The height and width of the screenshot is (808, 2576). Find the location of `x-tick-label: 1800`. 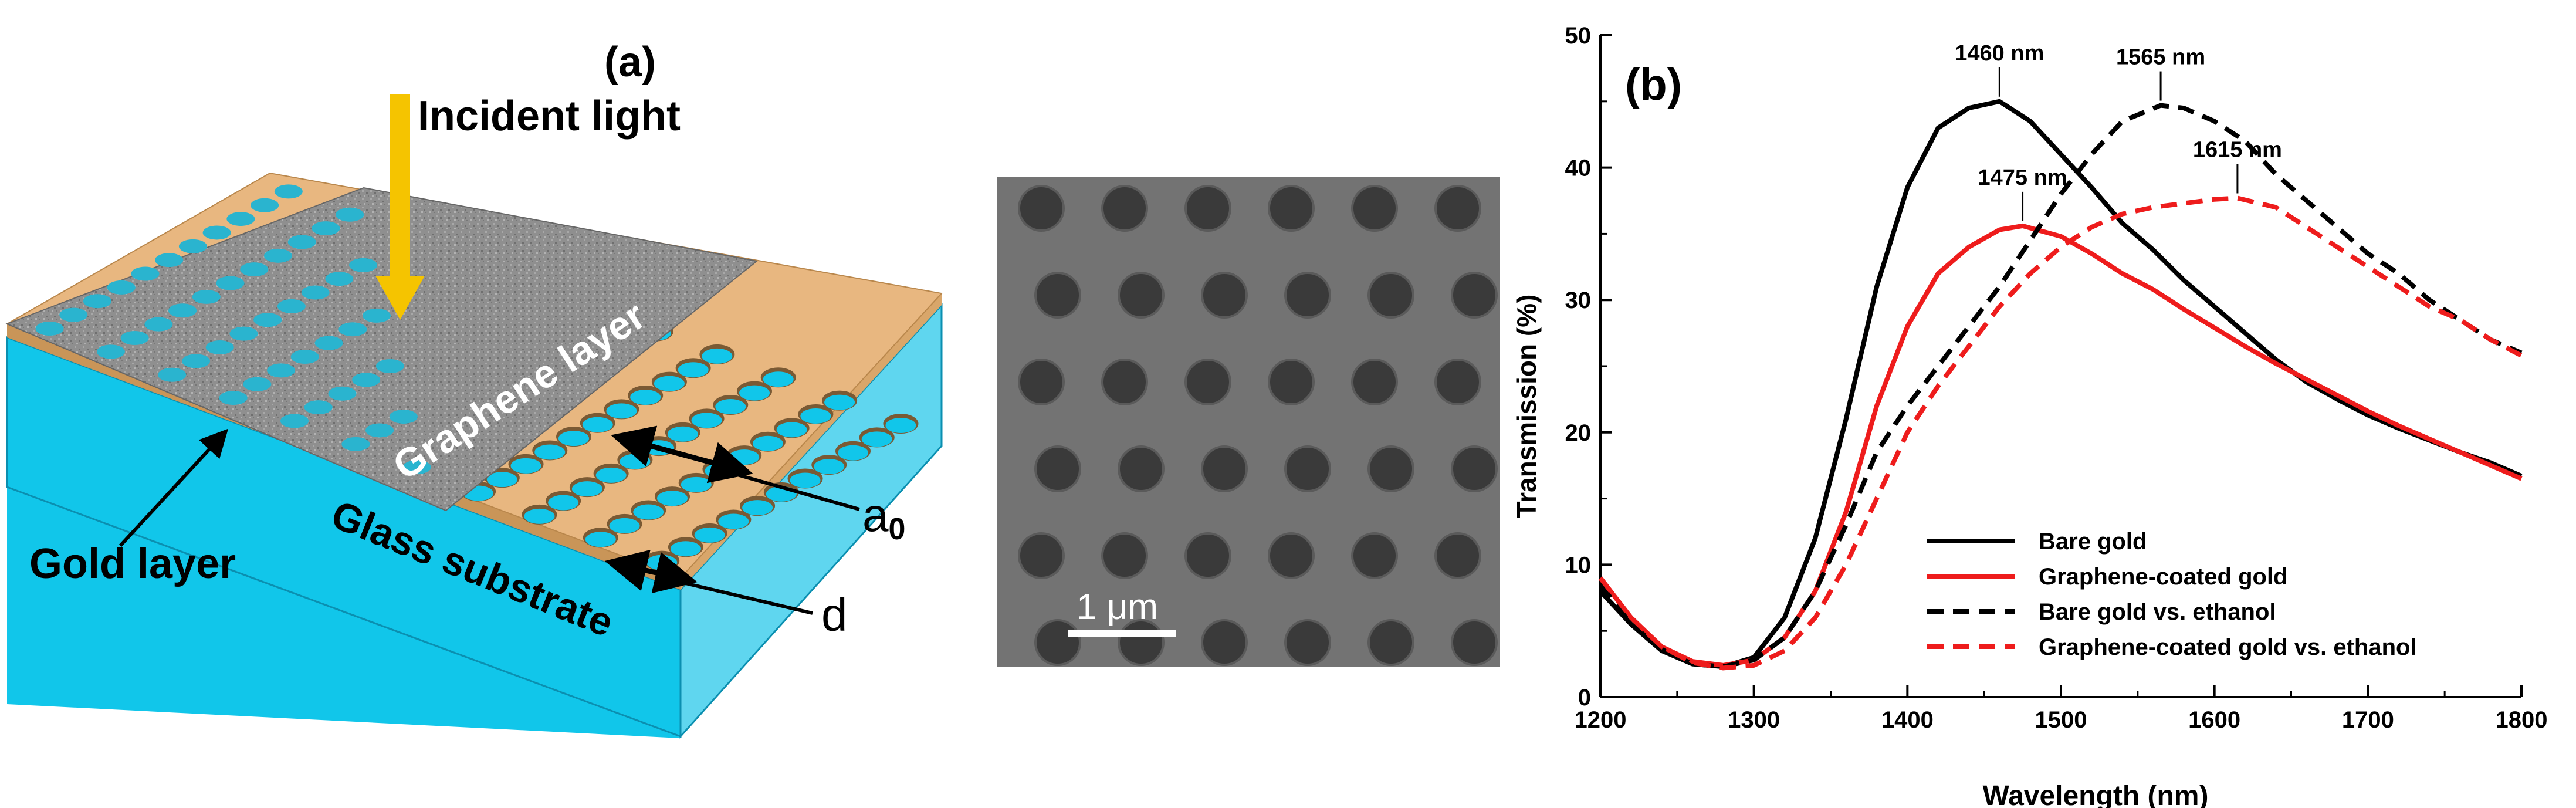

x-tick-label: 1800 is located at coordinates (2522, 720).